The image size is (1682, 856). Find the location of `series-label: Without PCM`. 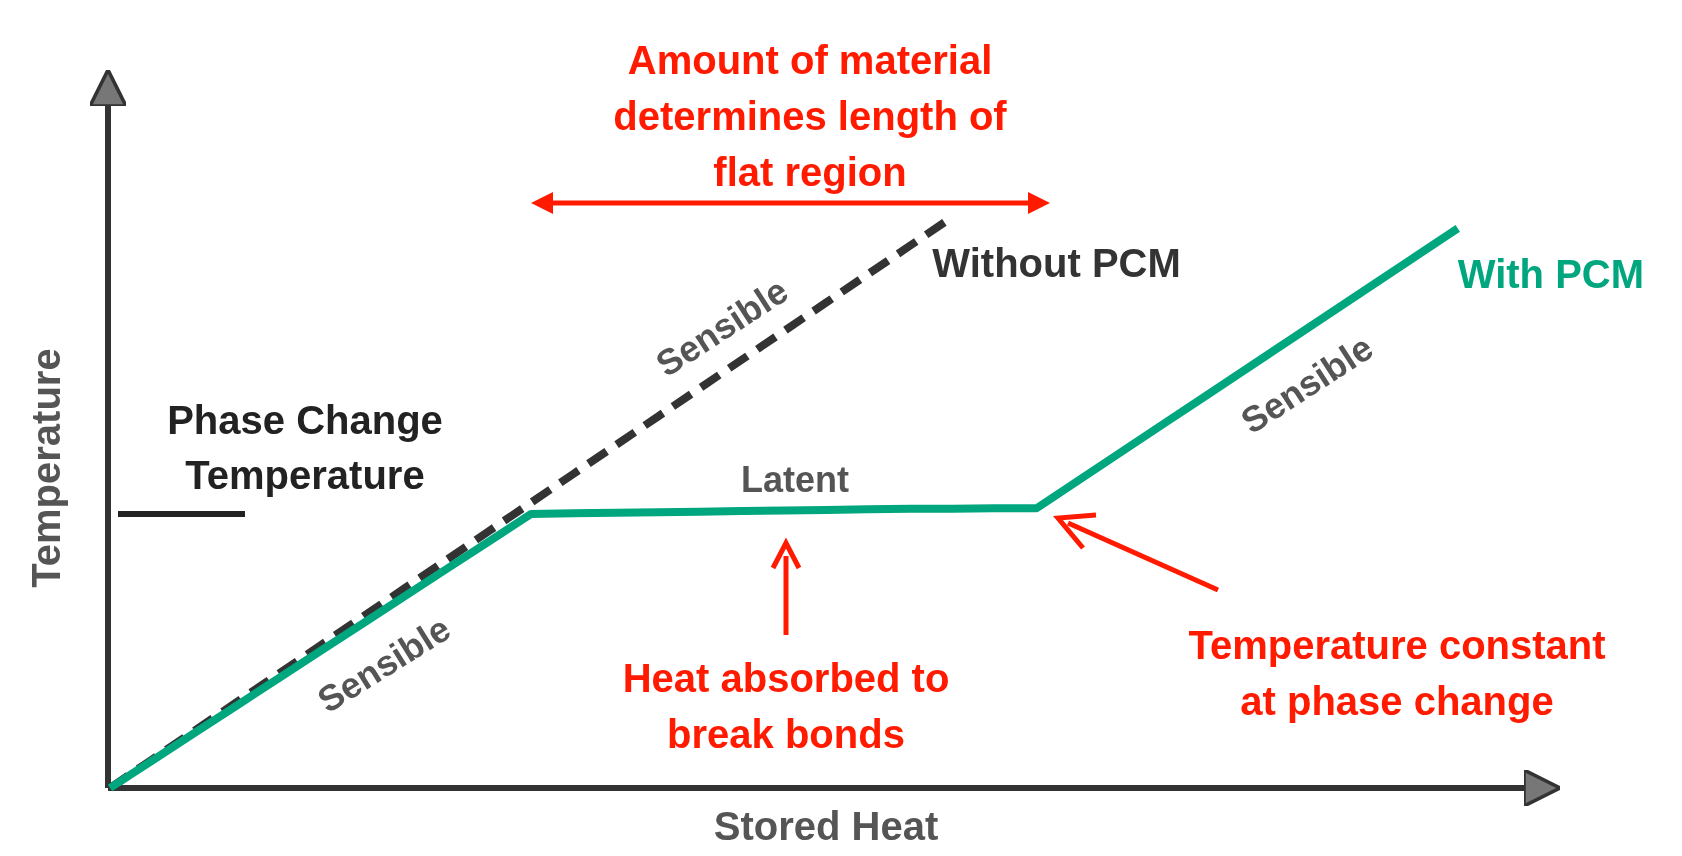

series-label: Without PCM is located at coordinates (1056, 263).